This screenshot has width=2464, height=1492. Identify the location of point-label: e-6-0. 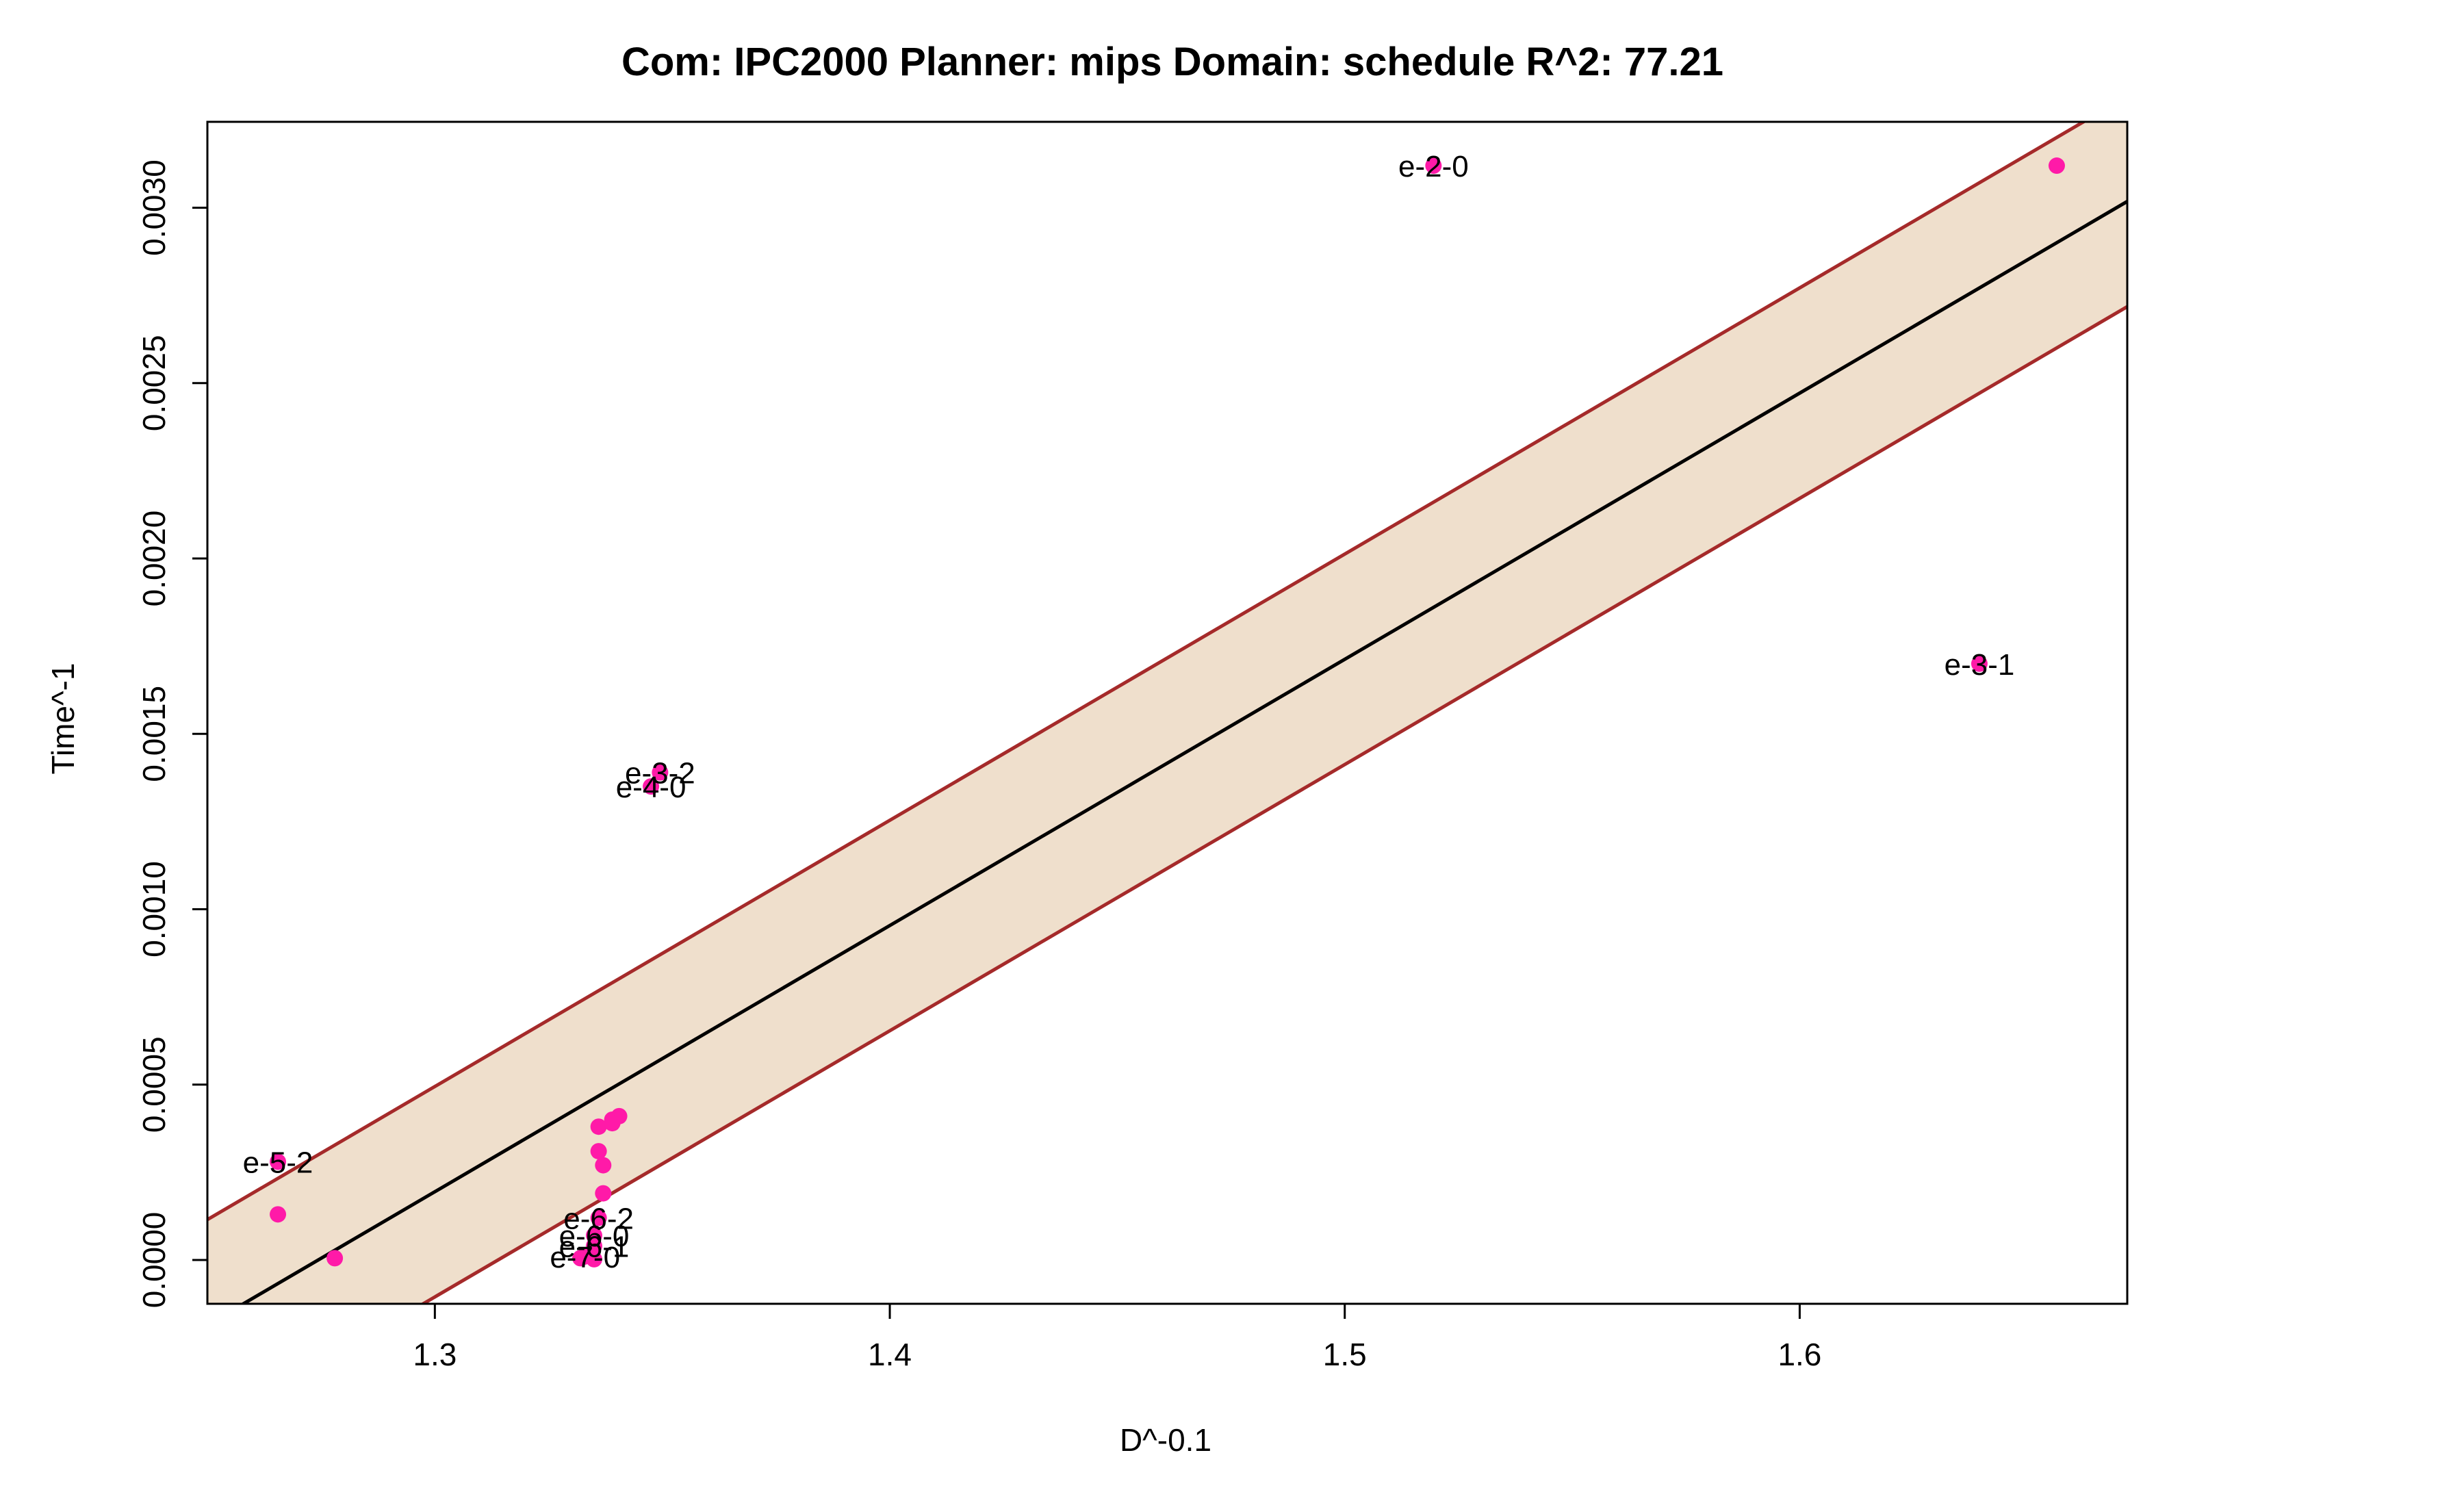
(594, 1236).